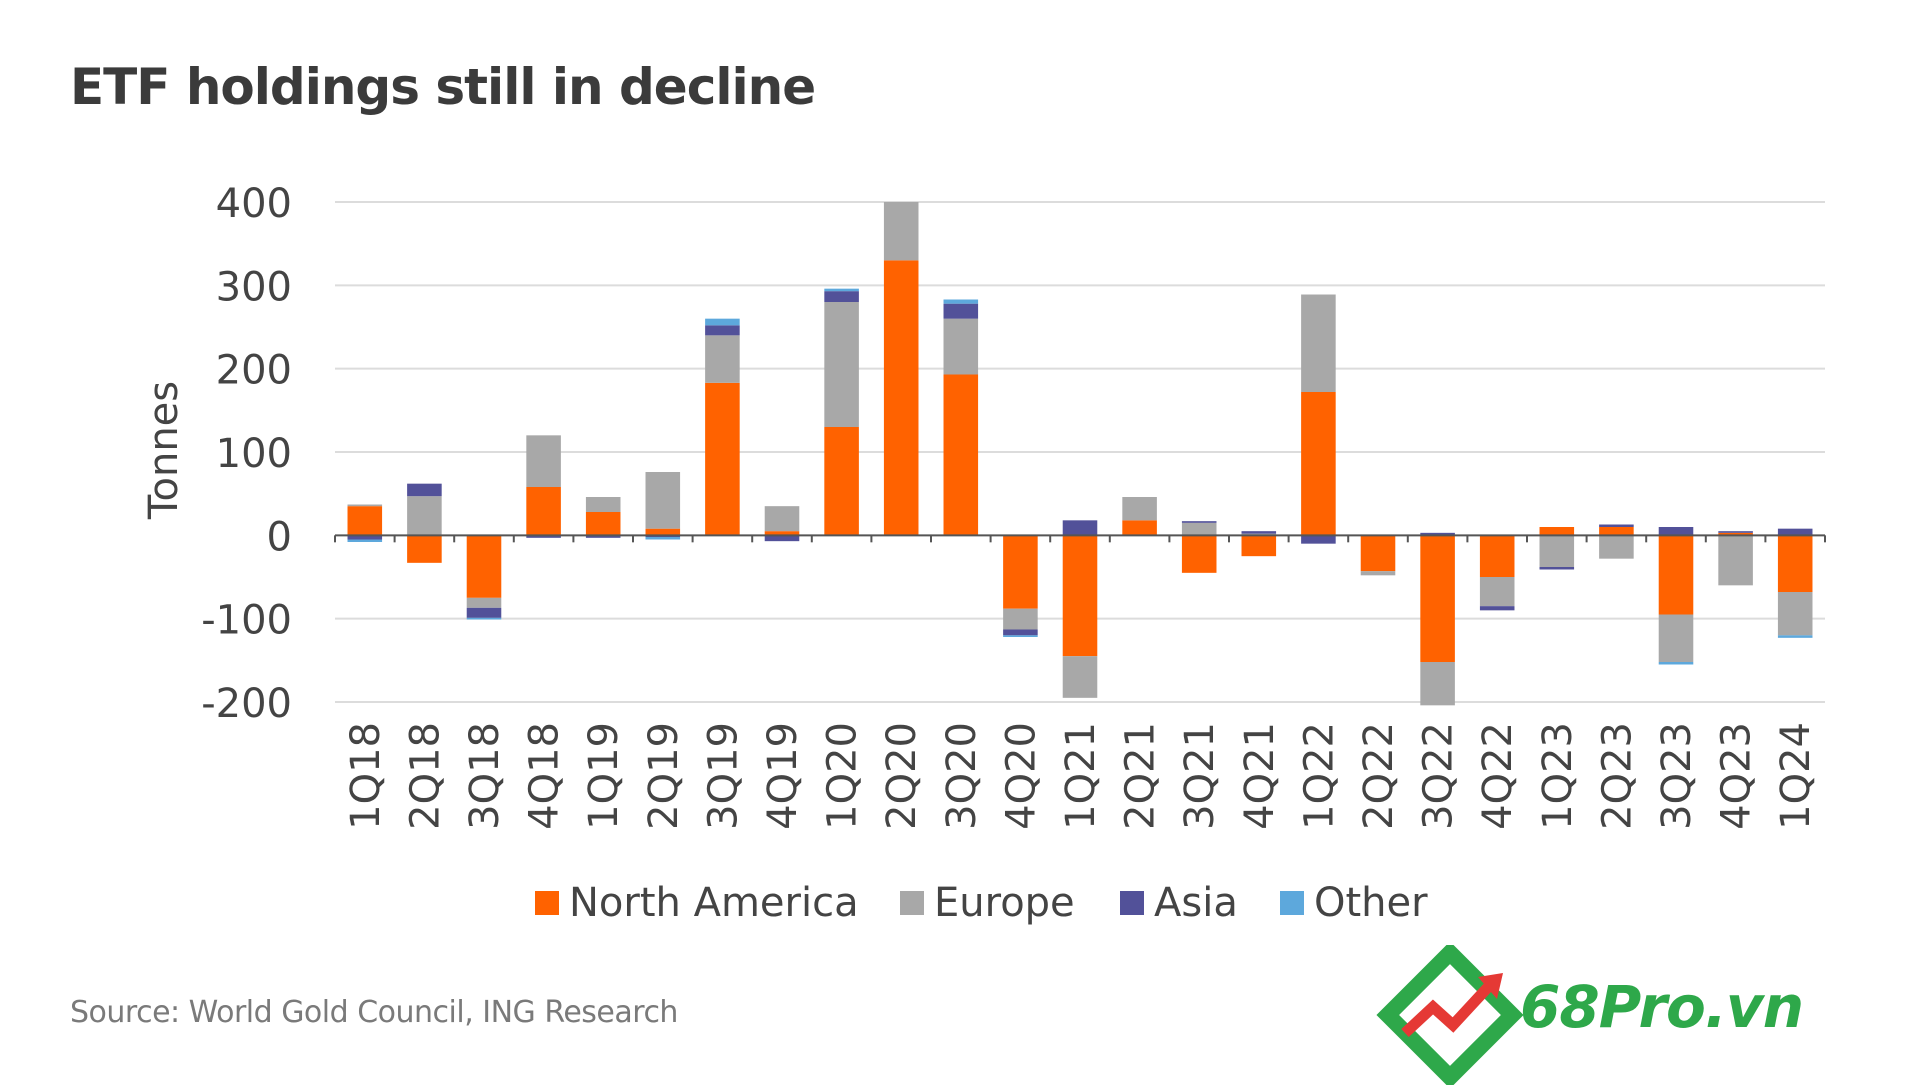 This screenshot has width=1920, height=1089. I want to click on bar-other-3Q20, so click(961, 301).